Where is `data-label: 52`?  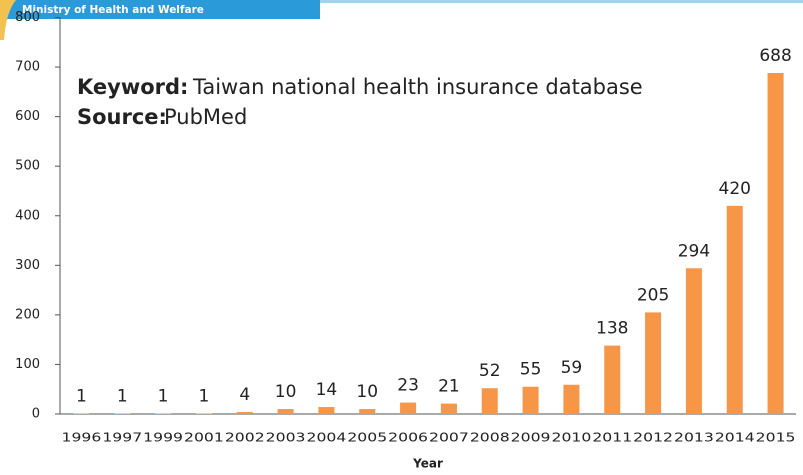
data-label: 52 is located at coordinates (490, 371).